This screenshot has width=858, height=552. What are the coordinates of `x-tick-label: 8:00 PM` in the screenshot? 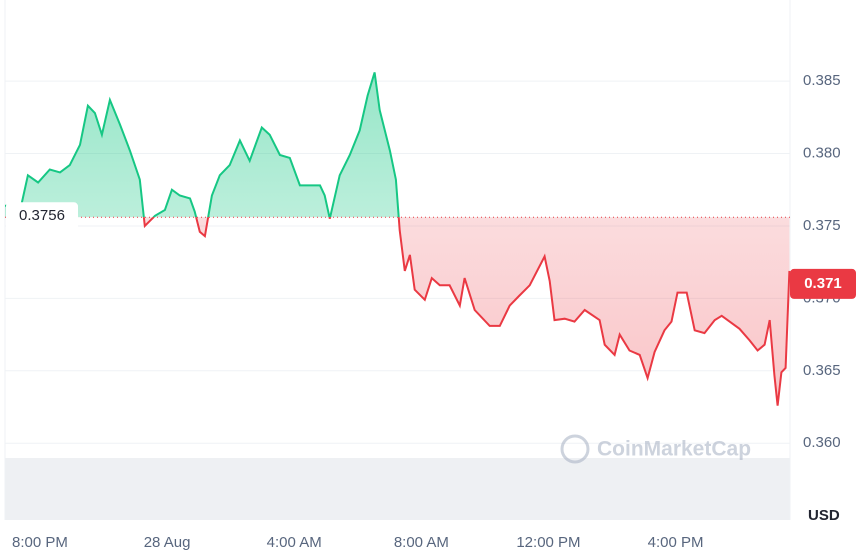 It's located at (40, 542).